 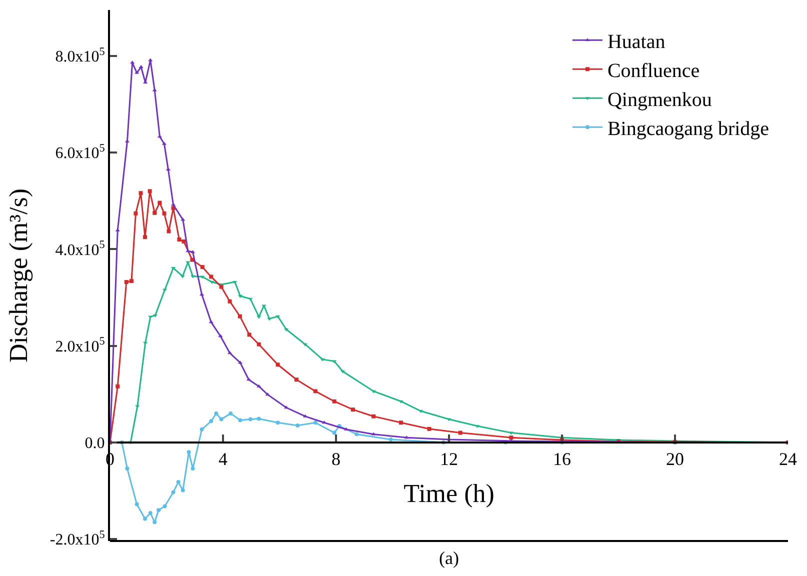 I want to click on legend-label: Huatan, so click(x=636, y=41).